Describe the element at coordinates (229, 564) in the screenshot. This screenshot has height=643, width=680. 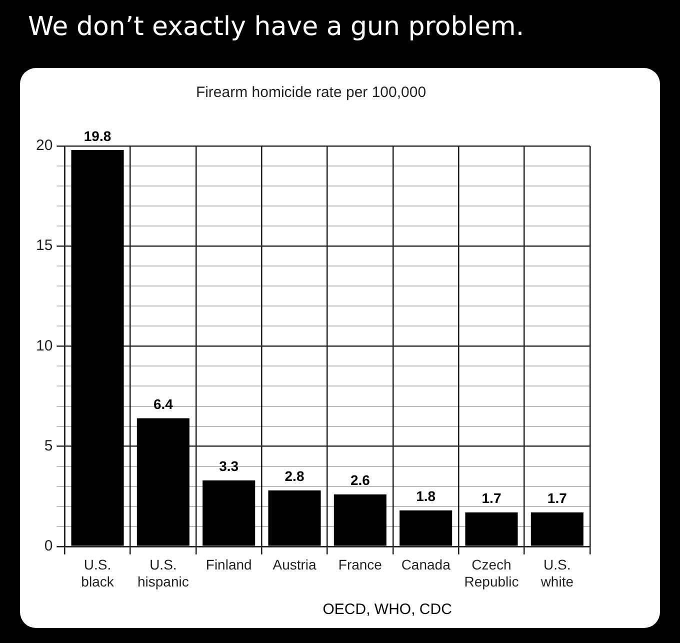
I see `x-tick-label: Finland` at that location.